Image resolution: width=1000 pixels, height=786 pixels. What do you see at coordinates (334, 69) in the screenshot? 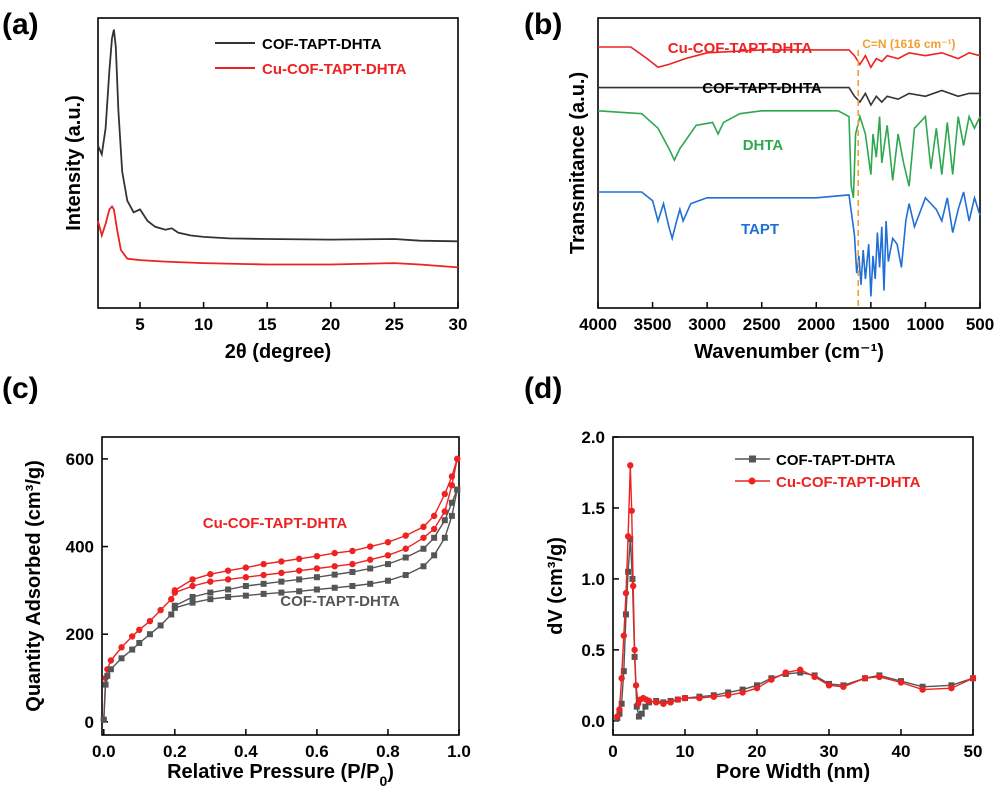
I see `legend-label: Cu-COF-TAPT-DHTA` at bounding box center [334, 69].